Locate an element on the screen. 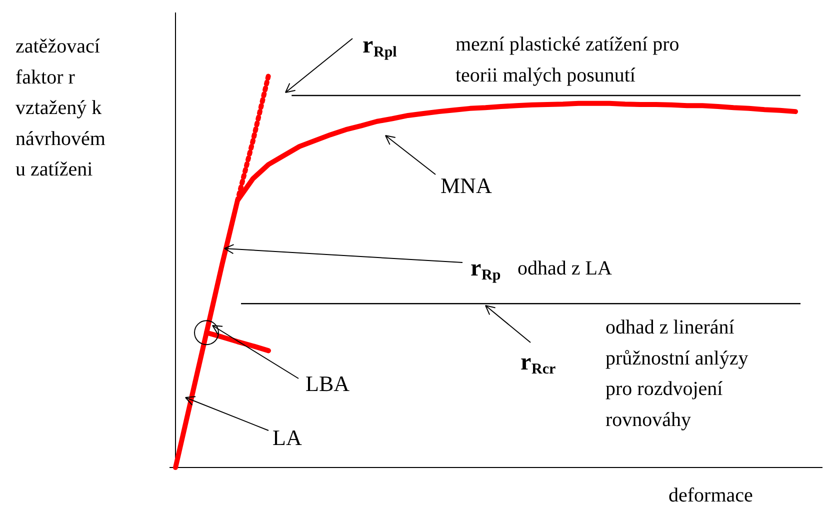  x-axis-title: deformace is located at coordinates (711, 495).